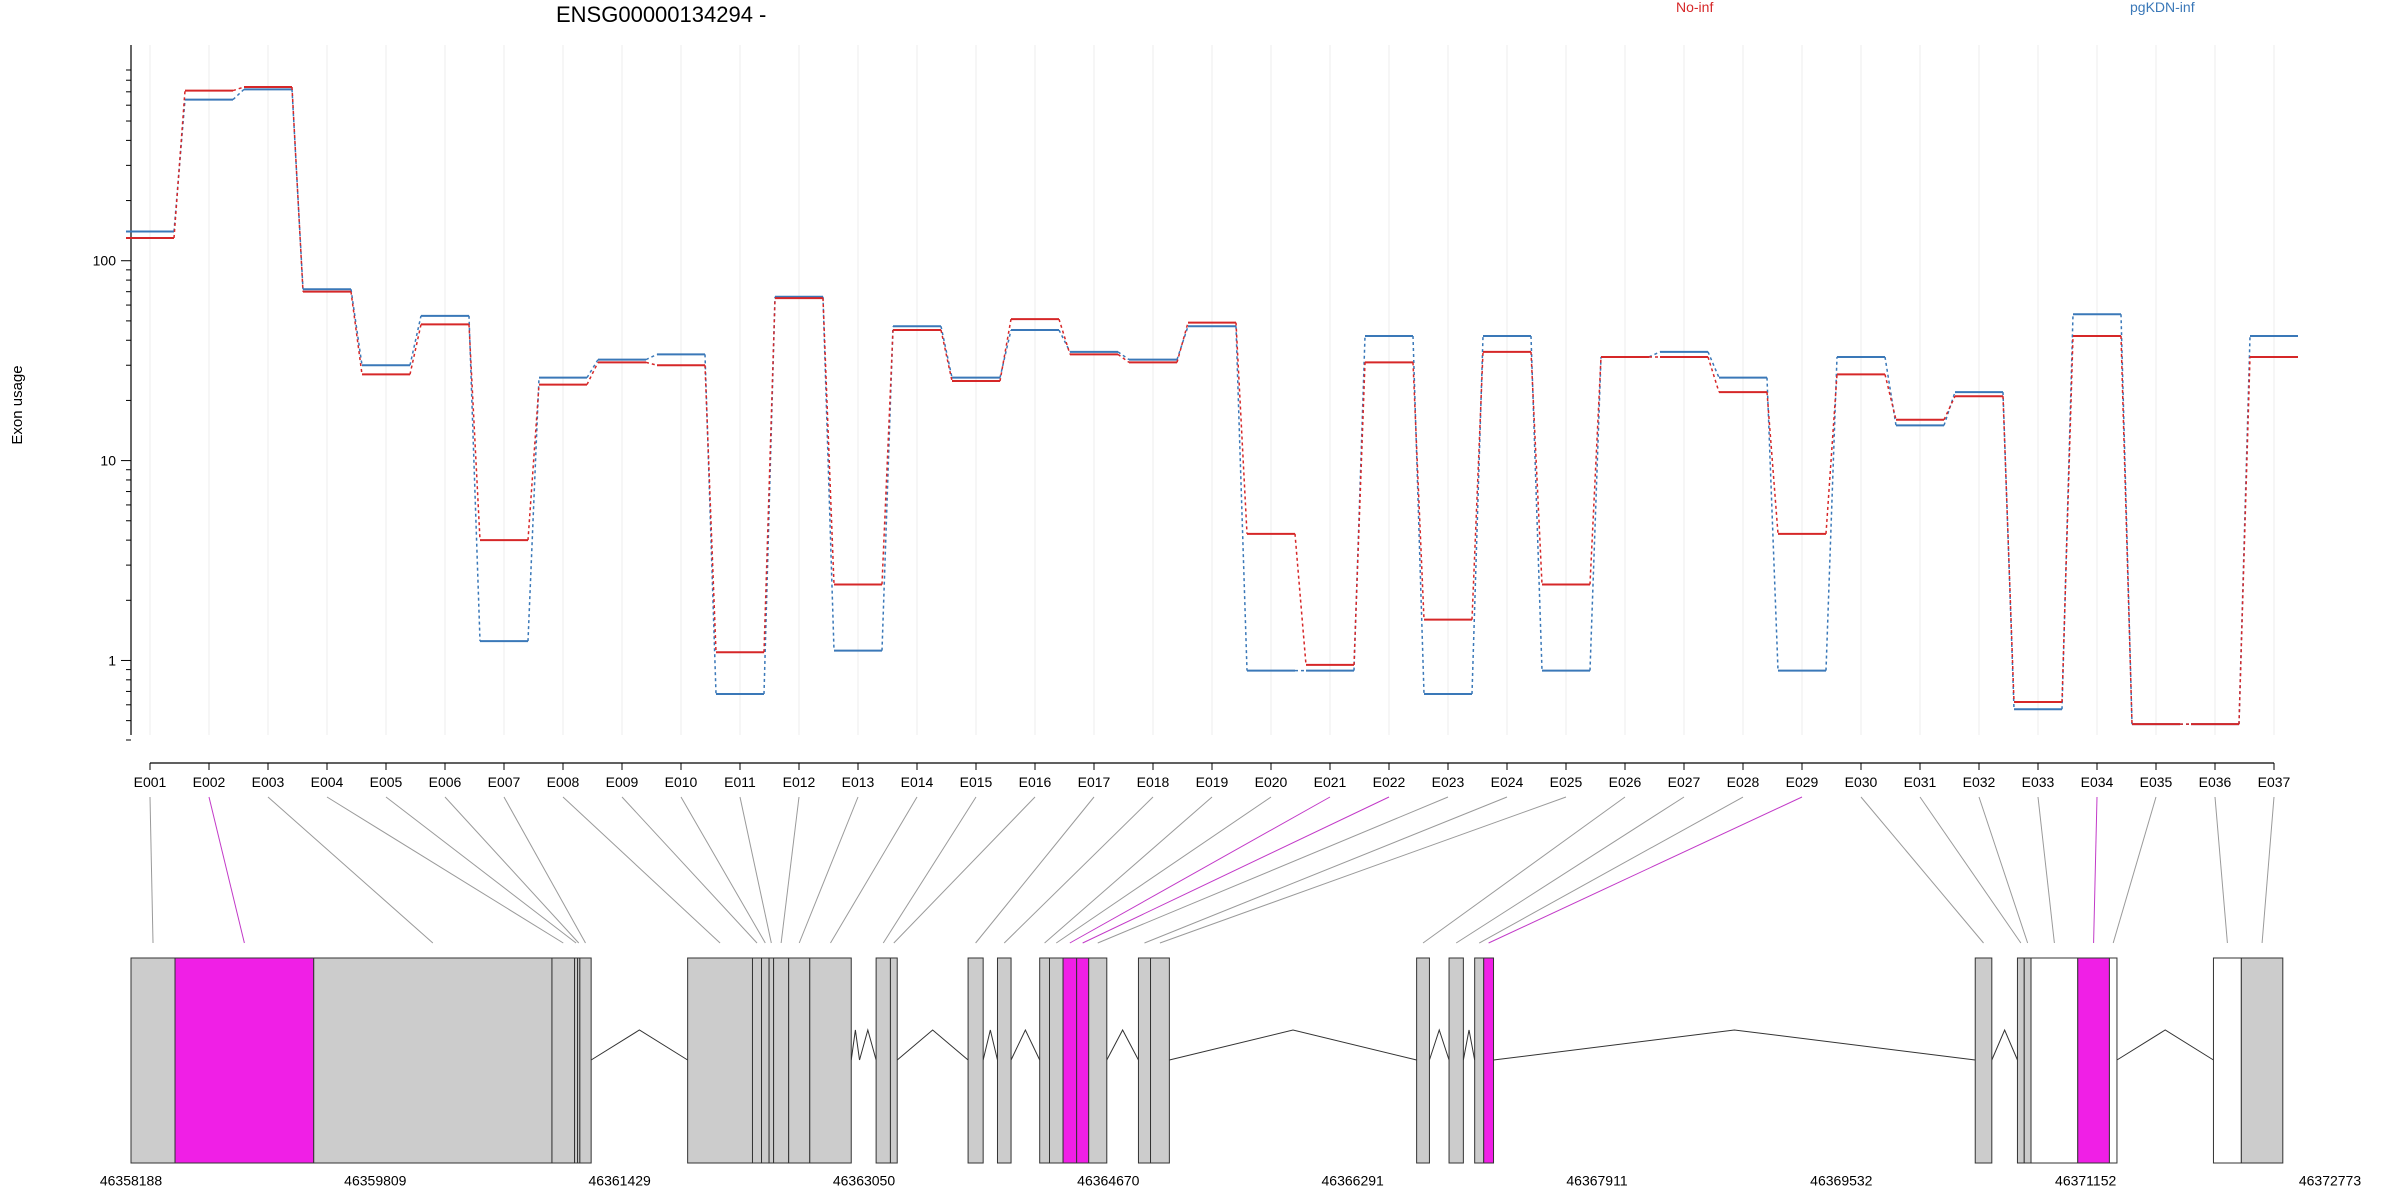 The image size is (2400, 1200). What do you see at coordinates (1920, 782) in the screenshot?
I see `x-tick-label: E031` at bounding box center [1920, 782].